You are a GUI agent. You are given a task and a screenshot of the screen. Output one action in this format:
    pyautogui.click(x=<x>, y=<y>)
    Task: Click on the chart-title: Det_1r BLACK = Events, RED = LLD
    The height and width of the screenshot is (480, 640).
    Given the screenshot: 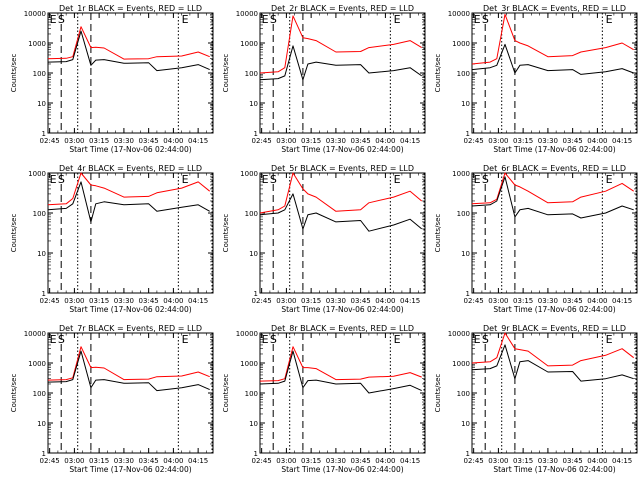 What is the action you would take?
    pyautogui.click(x=130, y=8)
    